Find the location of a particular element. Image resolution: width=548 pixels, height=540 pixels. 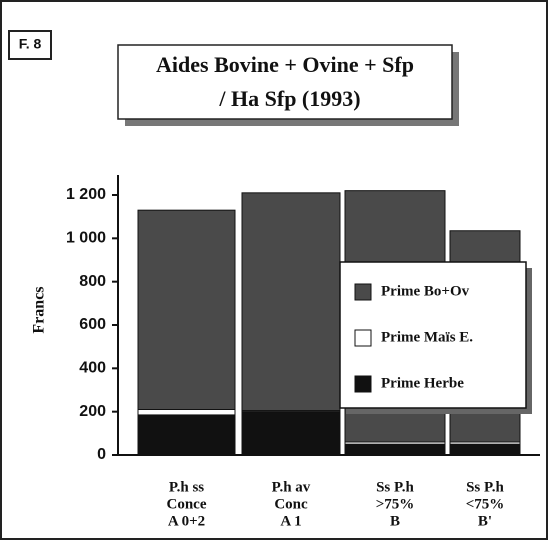

y-tick-label: 800 is located at coordinates (92, 281).